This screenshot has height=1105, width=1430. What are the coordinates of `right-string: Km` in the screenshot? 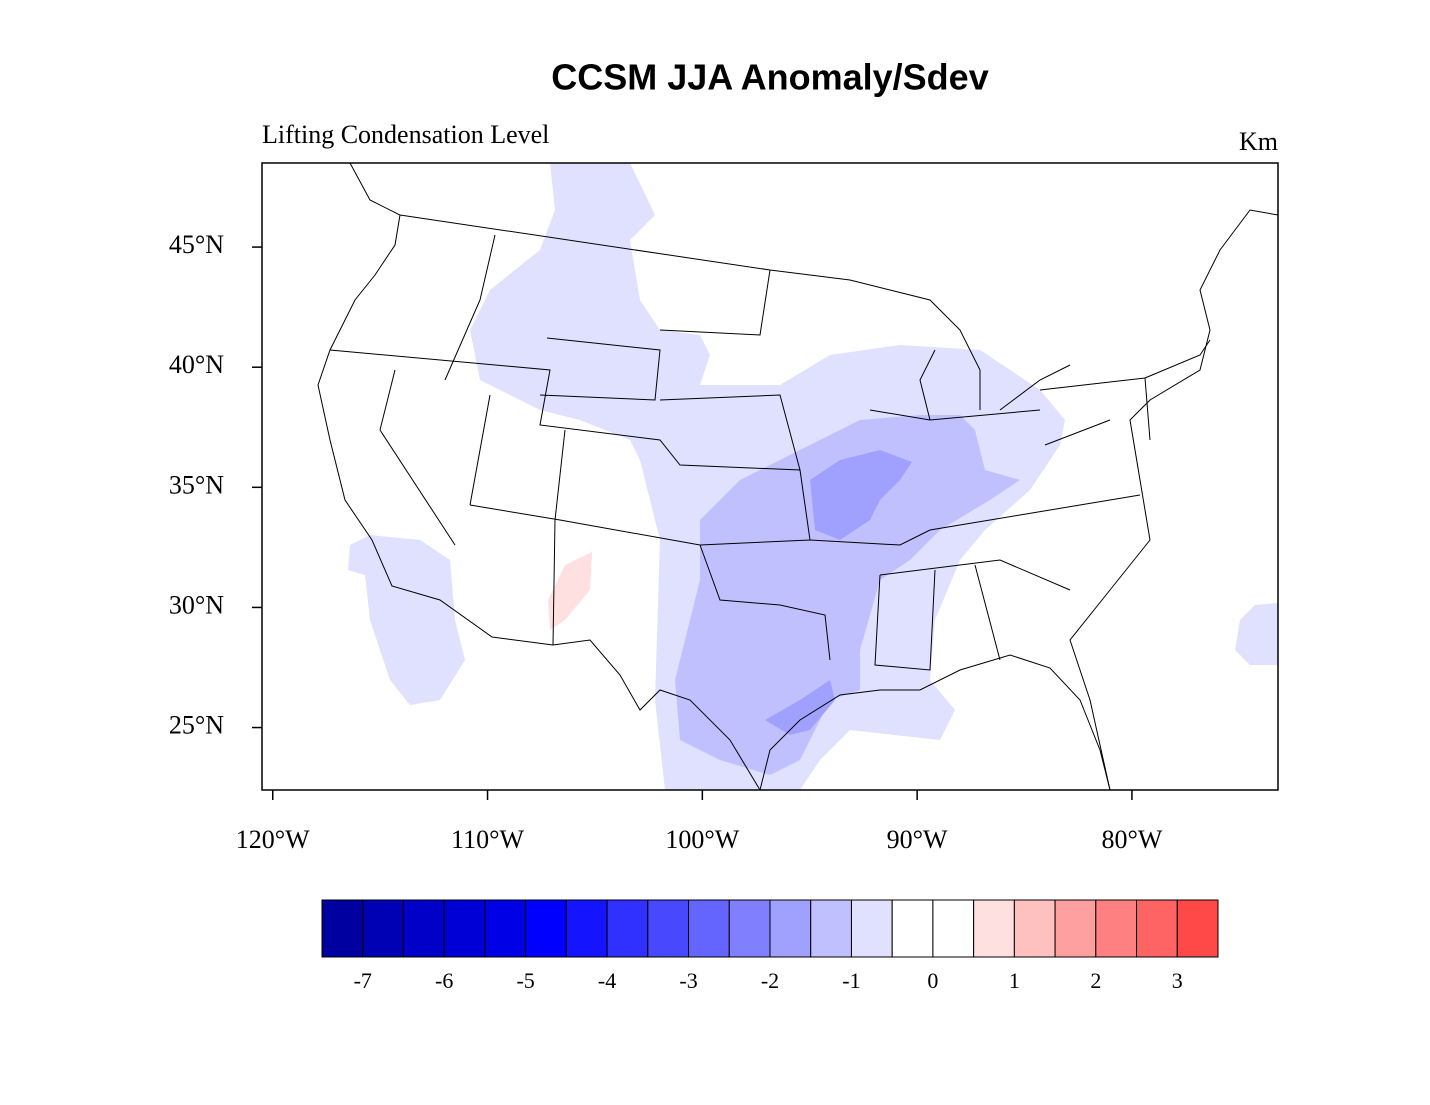 It's located at (1258, 141).